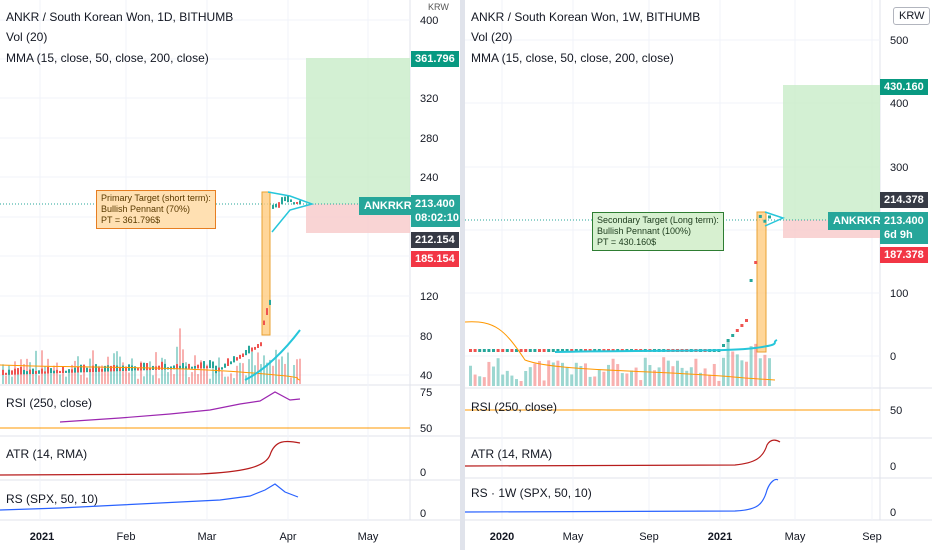 Image resolution: width=932 pixels, height=550 pixels. I want to click on currency-button: KRW, so click(912, 16).